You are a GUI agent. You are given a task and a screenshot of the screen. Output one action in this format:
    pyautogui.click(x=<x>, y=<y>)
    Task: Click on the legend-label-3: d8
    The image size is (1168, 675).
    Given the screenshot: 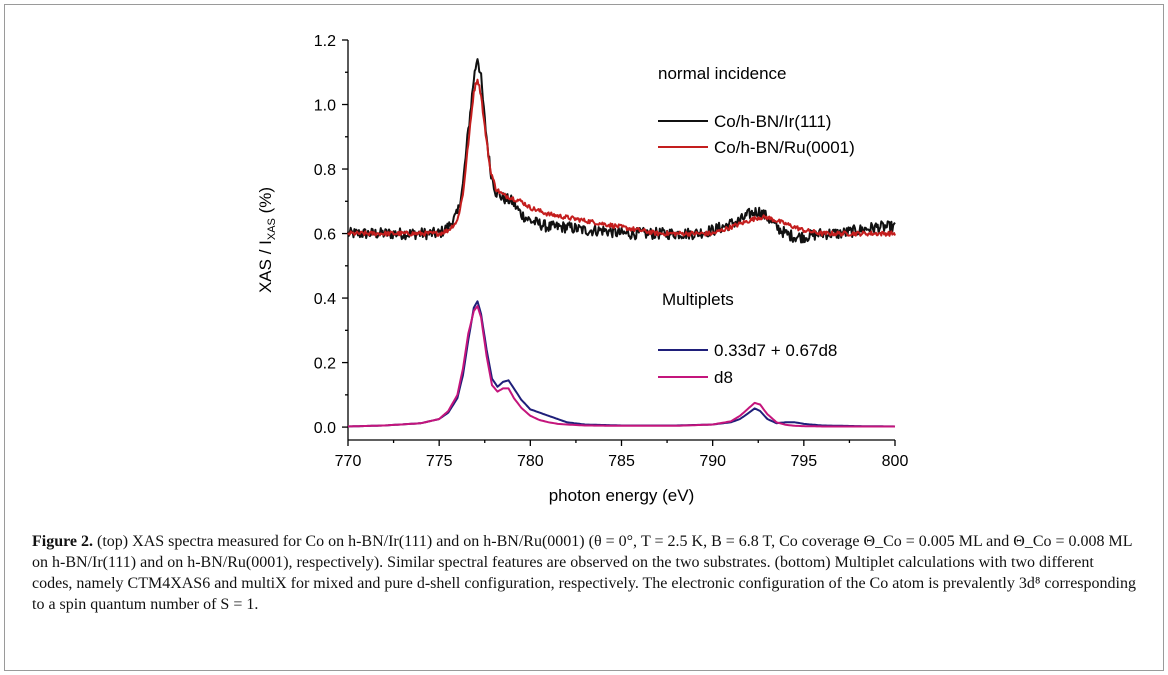 What is the action you would take?
    pyautogui.click(x=723, y=377)
    